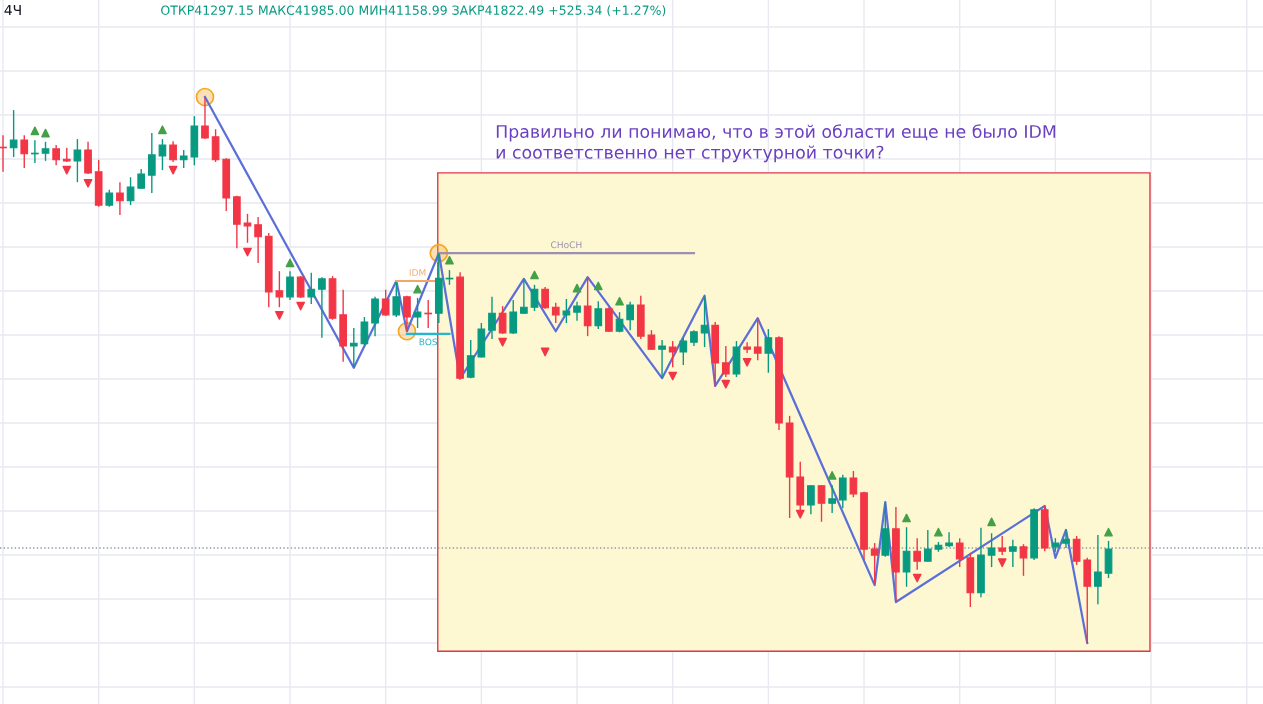 This screenshot has width=1263, height=704. Describe the element at coordinates (413, 11) in the screenshot. I see `text: ОТКР41297.15 МАКС41985.00 МИН41158.99 ЗАКР41822.49 +525.34 (+1.27%)` at that location.